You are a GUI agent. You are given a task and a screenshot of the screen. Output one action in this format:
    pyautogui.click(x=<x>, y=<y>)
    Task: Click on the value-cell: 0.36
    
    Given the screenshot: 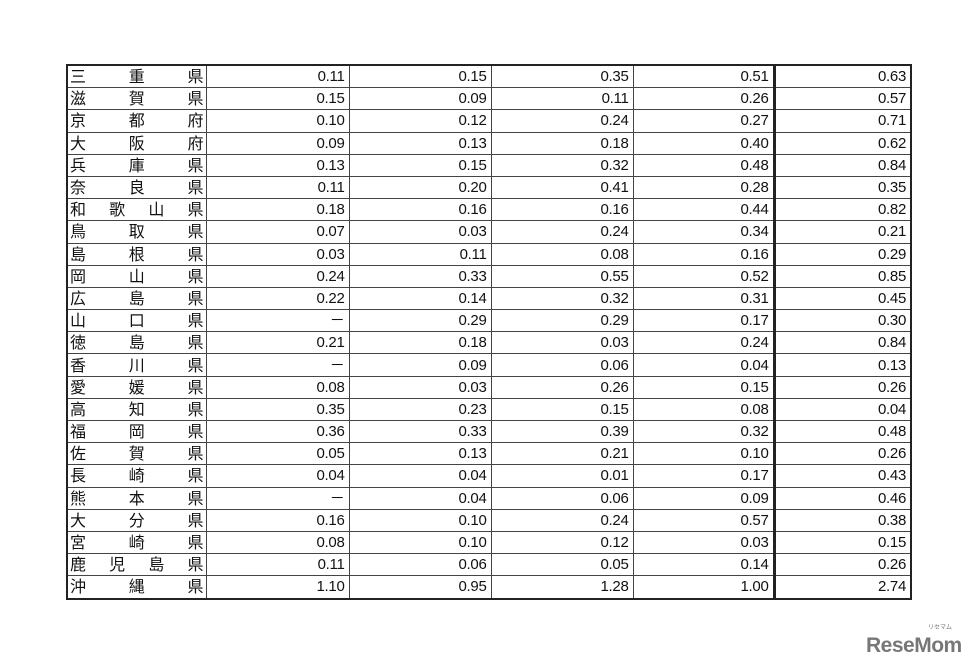 What is the action you would take?
    pyautogui.click(x=277, y=431)
    